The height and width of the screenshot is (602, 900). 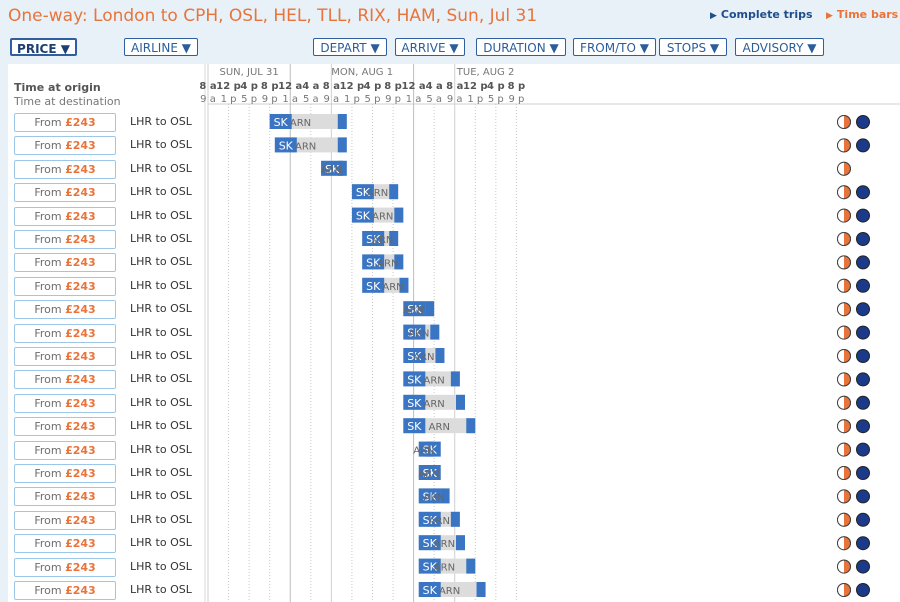 What do you see at coordinates (485, 72) in the screenshot?
I see `day-label: TUE, AUG 2` at bounding box center [485, 72].